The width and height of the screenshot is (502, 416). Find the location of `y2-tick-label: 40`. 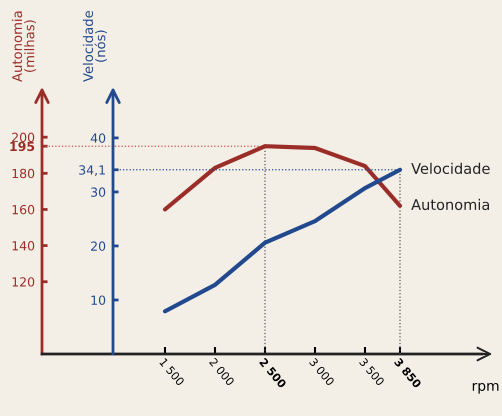

y2-tick-label: 40 is located at coordinates (98, 138).